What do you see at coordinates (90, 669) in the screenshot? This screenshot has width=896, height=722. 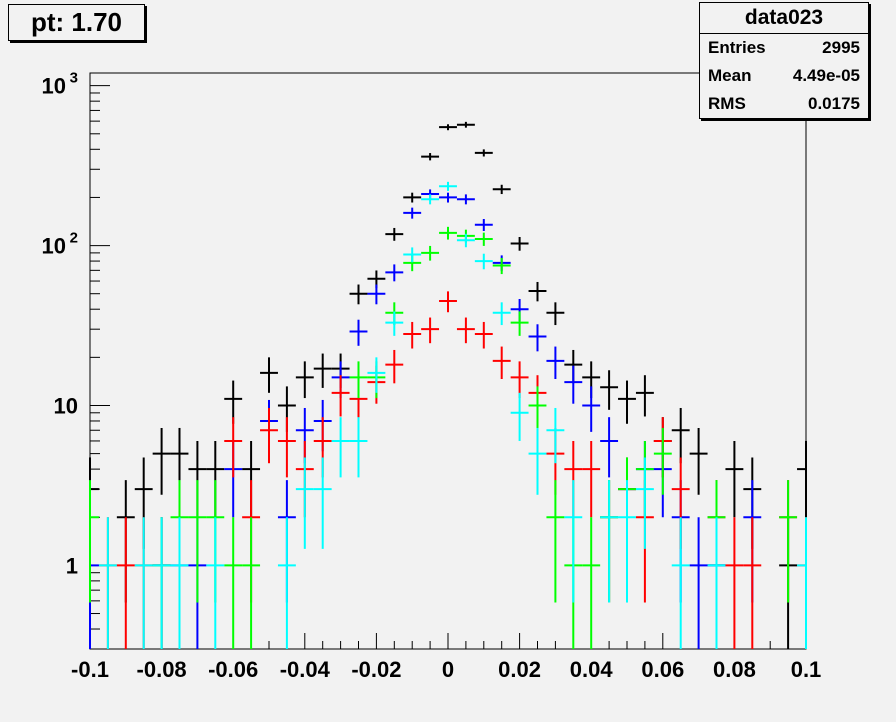 I see `x-tick-label: -0.1` at bounding box center [90, 669].